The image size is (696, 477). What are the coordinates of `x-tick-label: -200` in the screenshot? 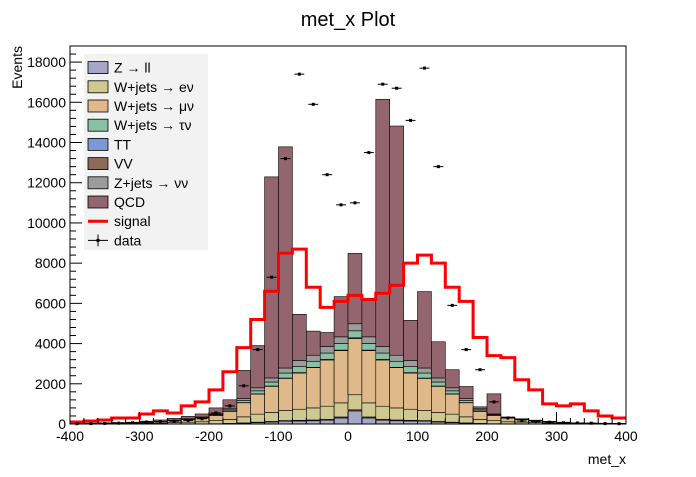 It's located at (209, 436).